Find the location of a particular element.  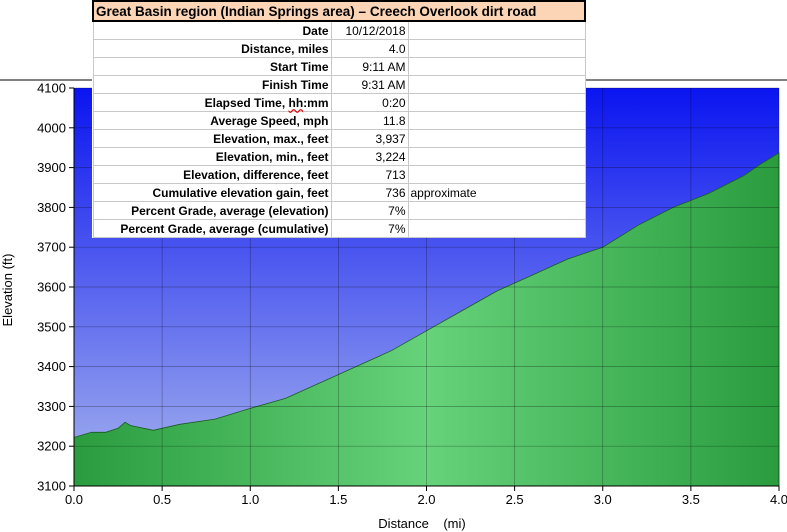

stats-note: approximate is located at coordinates (497, 192).